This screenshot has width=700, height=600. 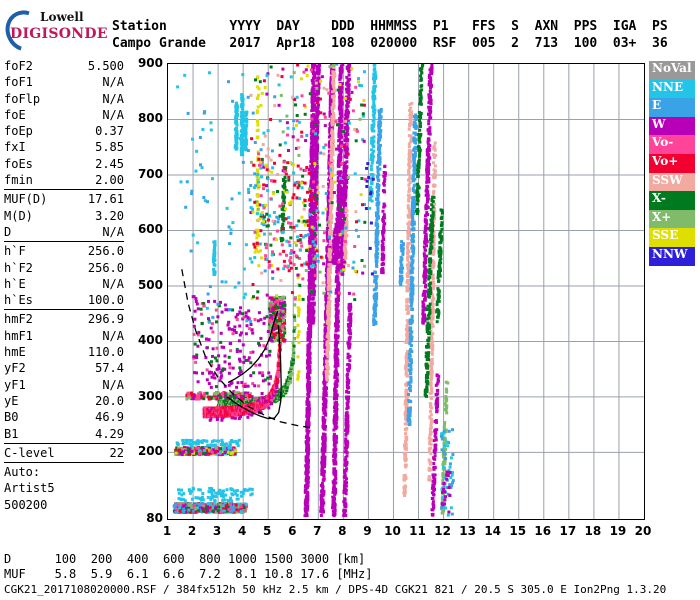 I want to click on param-key: foEs, so click(x=18, y=163).